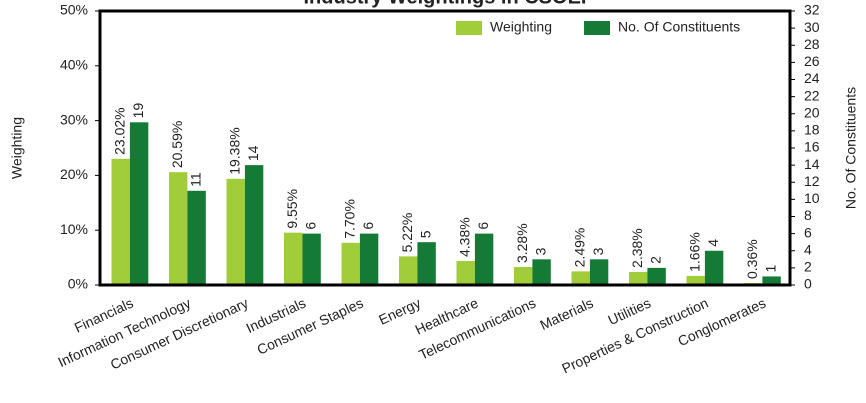  What do you see at coordinates (812, 198) in the screenshot?
I see `y2-tick-label: 10` at bounding box center [812, 198].